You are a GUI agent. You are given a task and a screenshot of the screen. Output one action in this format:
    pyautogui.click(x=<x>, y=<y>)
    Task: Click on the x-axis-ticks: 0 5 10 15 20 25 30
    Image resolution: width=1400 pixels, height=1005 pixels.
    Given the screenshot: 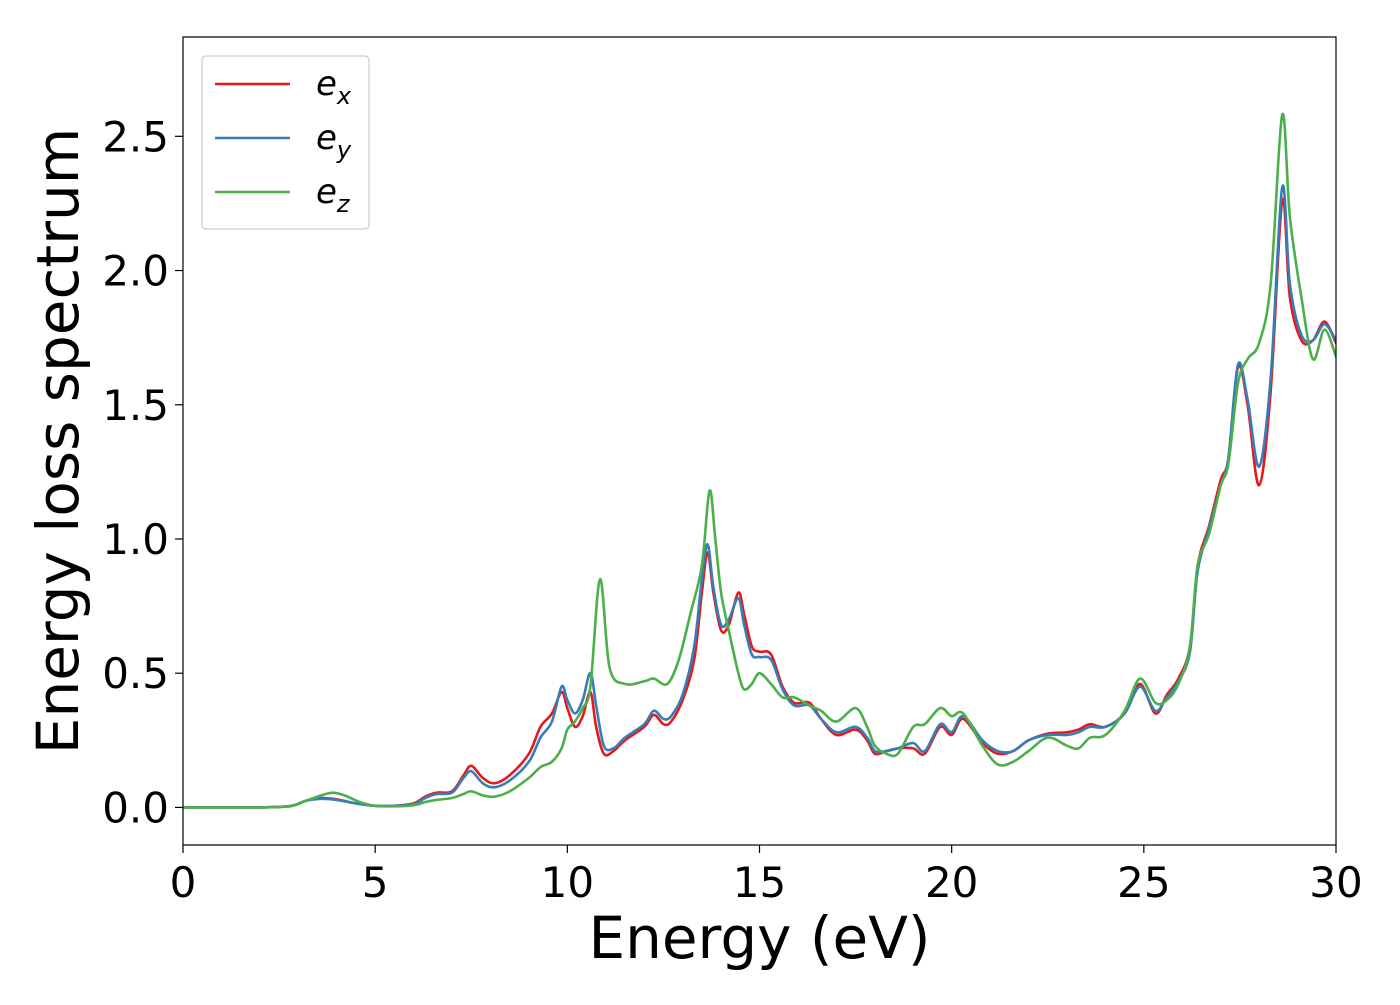 What is the action you would take?
    pyautogui.click(x=766, y=876)
    